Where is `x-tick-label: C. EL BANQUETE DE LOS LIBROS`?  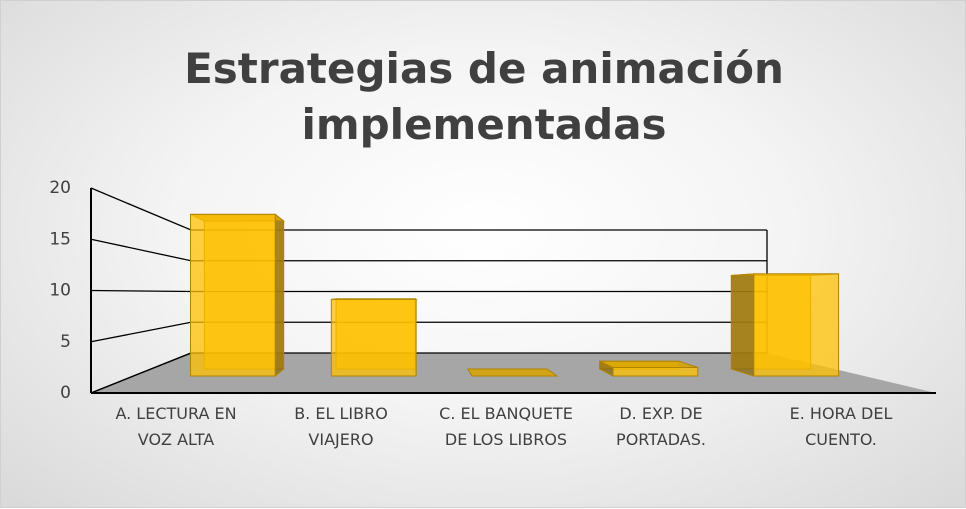
x-tick-label: C. EL BANQUETE DE LOS LIBROS is located at coordinates (506, 426).